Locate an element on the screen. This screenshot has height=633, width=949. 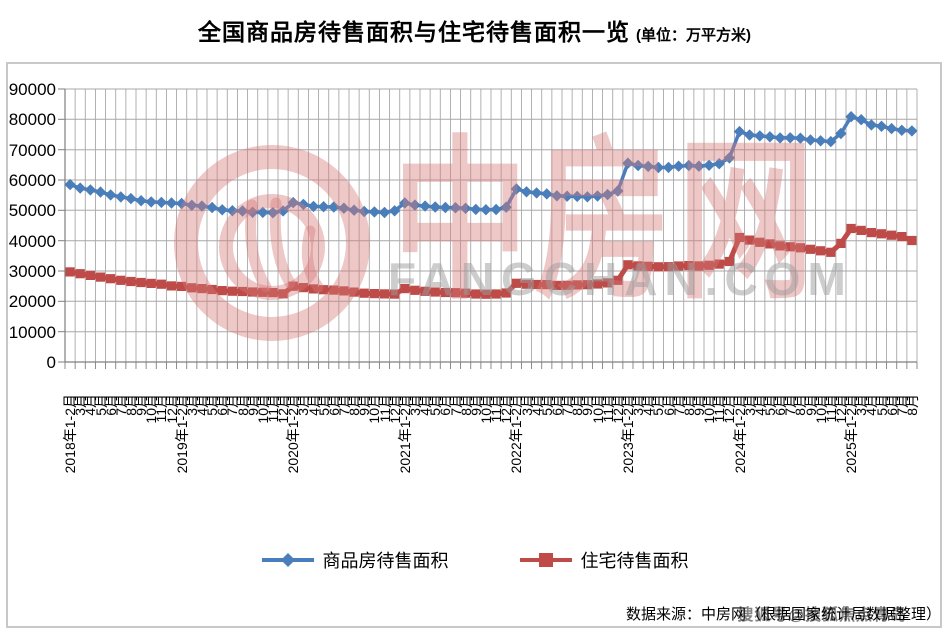
y-axis-label: 70000 is located at coordinates (32, 150).